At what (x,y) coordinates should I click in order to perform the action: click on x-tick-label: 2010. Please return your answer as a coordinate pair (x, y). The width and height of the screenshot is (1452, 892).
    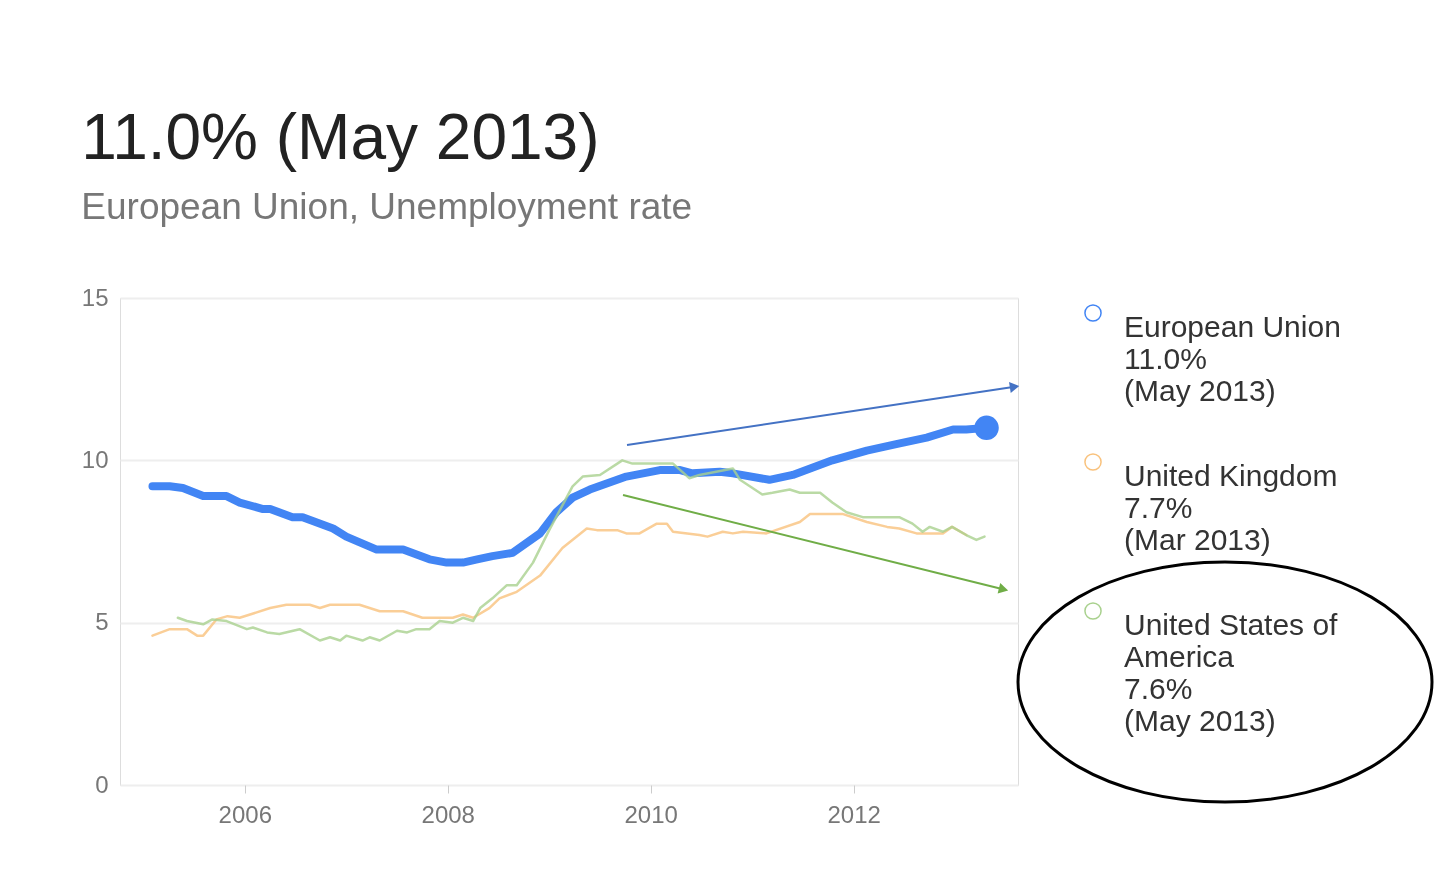
    Looking at the image, I should click on (651, 814).